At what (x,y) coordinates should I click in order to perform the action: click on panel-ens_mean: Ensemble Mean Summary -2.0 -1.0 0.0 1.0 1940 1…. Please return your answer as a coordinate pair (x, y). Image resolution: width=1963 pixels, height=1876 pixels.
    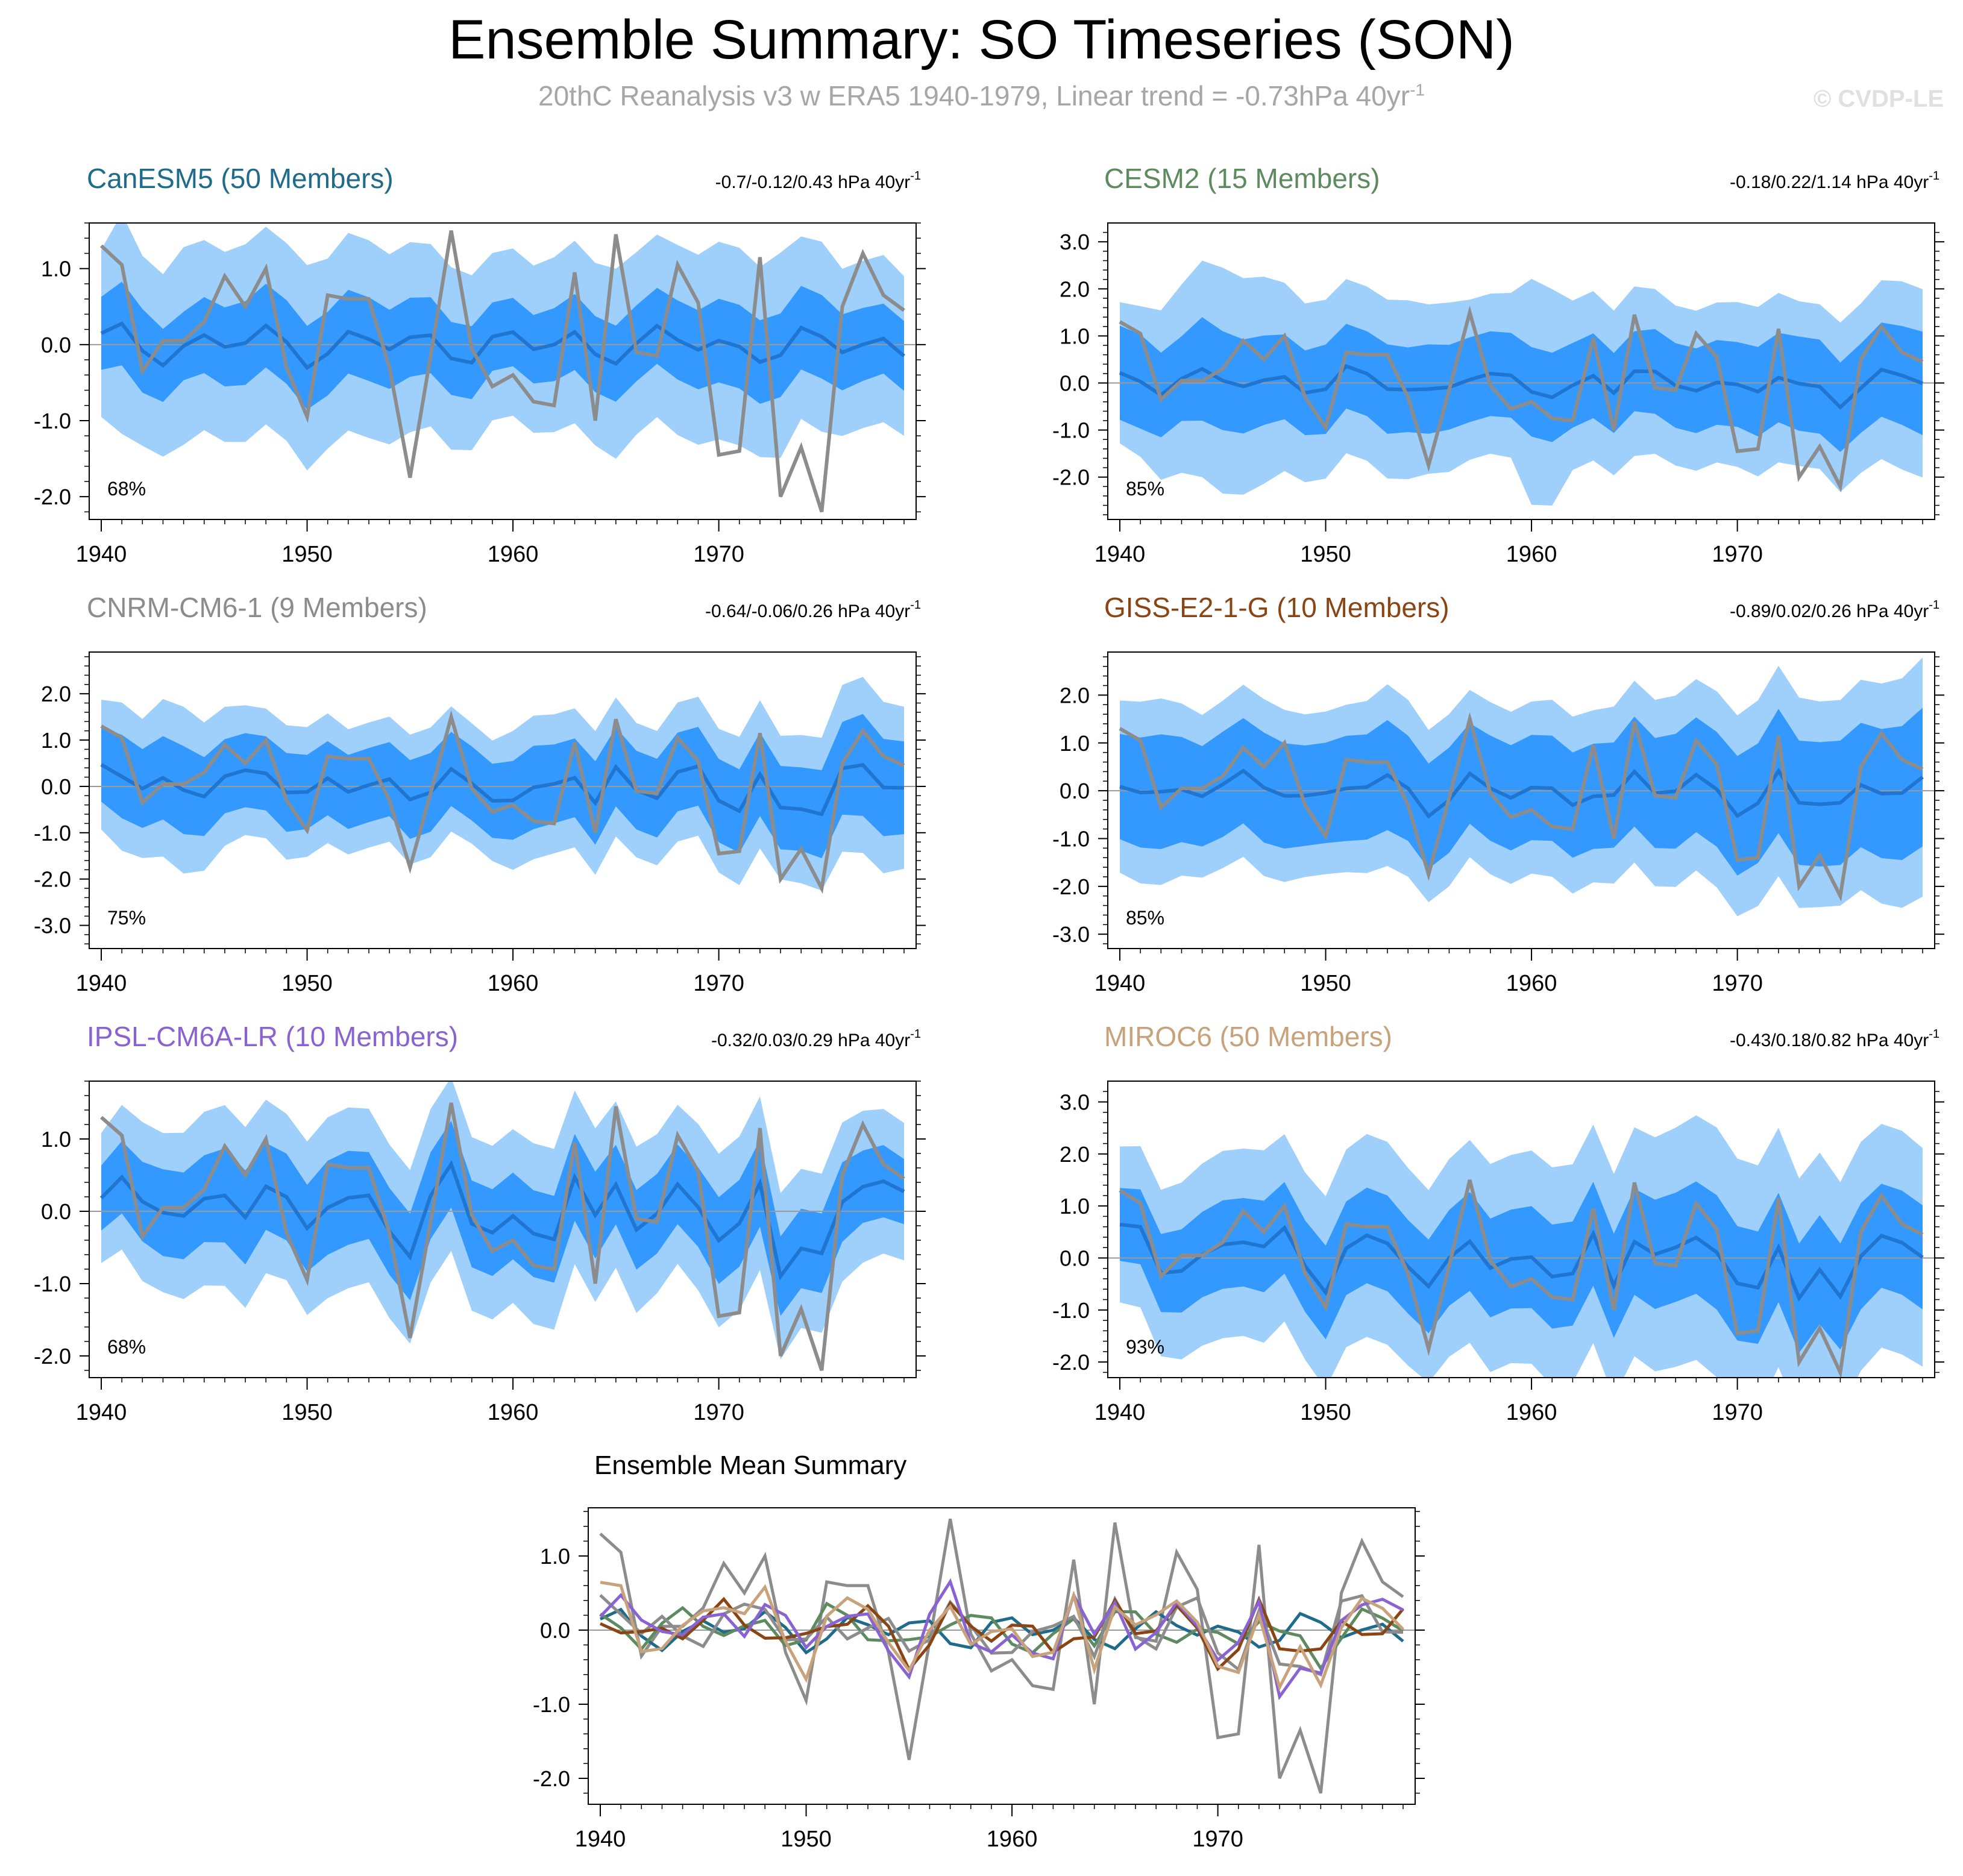
    Looking at the image, I should click on (979, 1651).